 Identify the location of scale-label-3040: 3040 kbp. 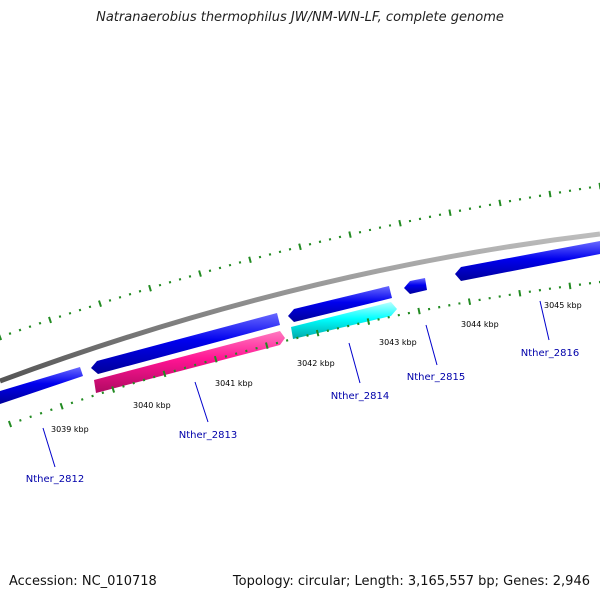
(152, 405).